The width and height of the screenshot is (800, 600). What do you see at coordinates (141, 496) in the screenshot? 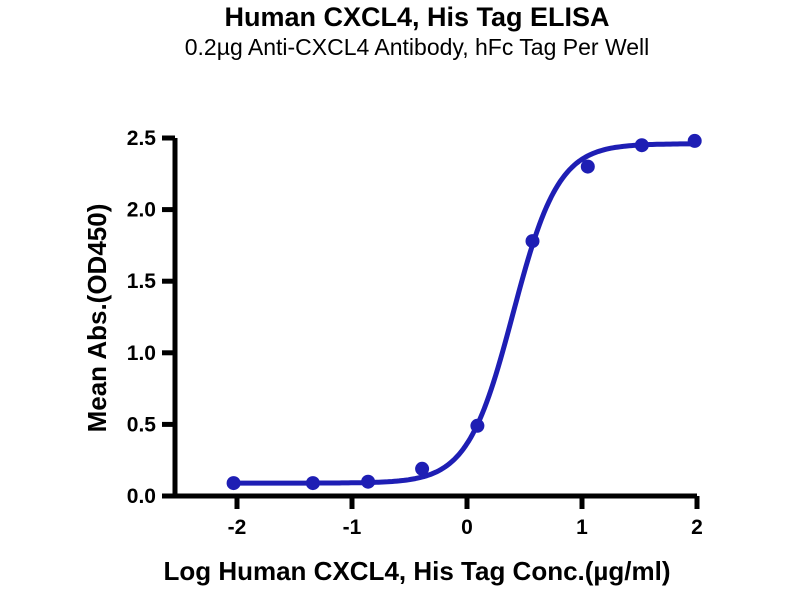
I see `y-tick-label: 0.0` at bounding box center [141, 496].